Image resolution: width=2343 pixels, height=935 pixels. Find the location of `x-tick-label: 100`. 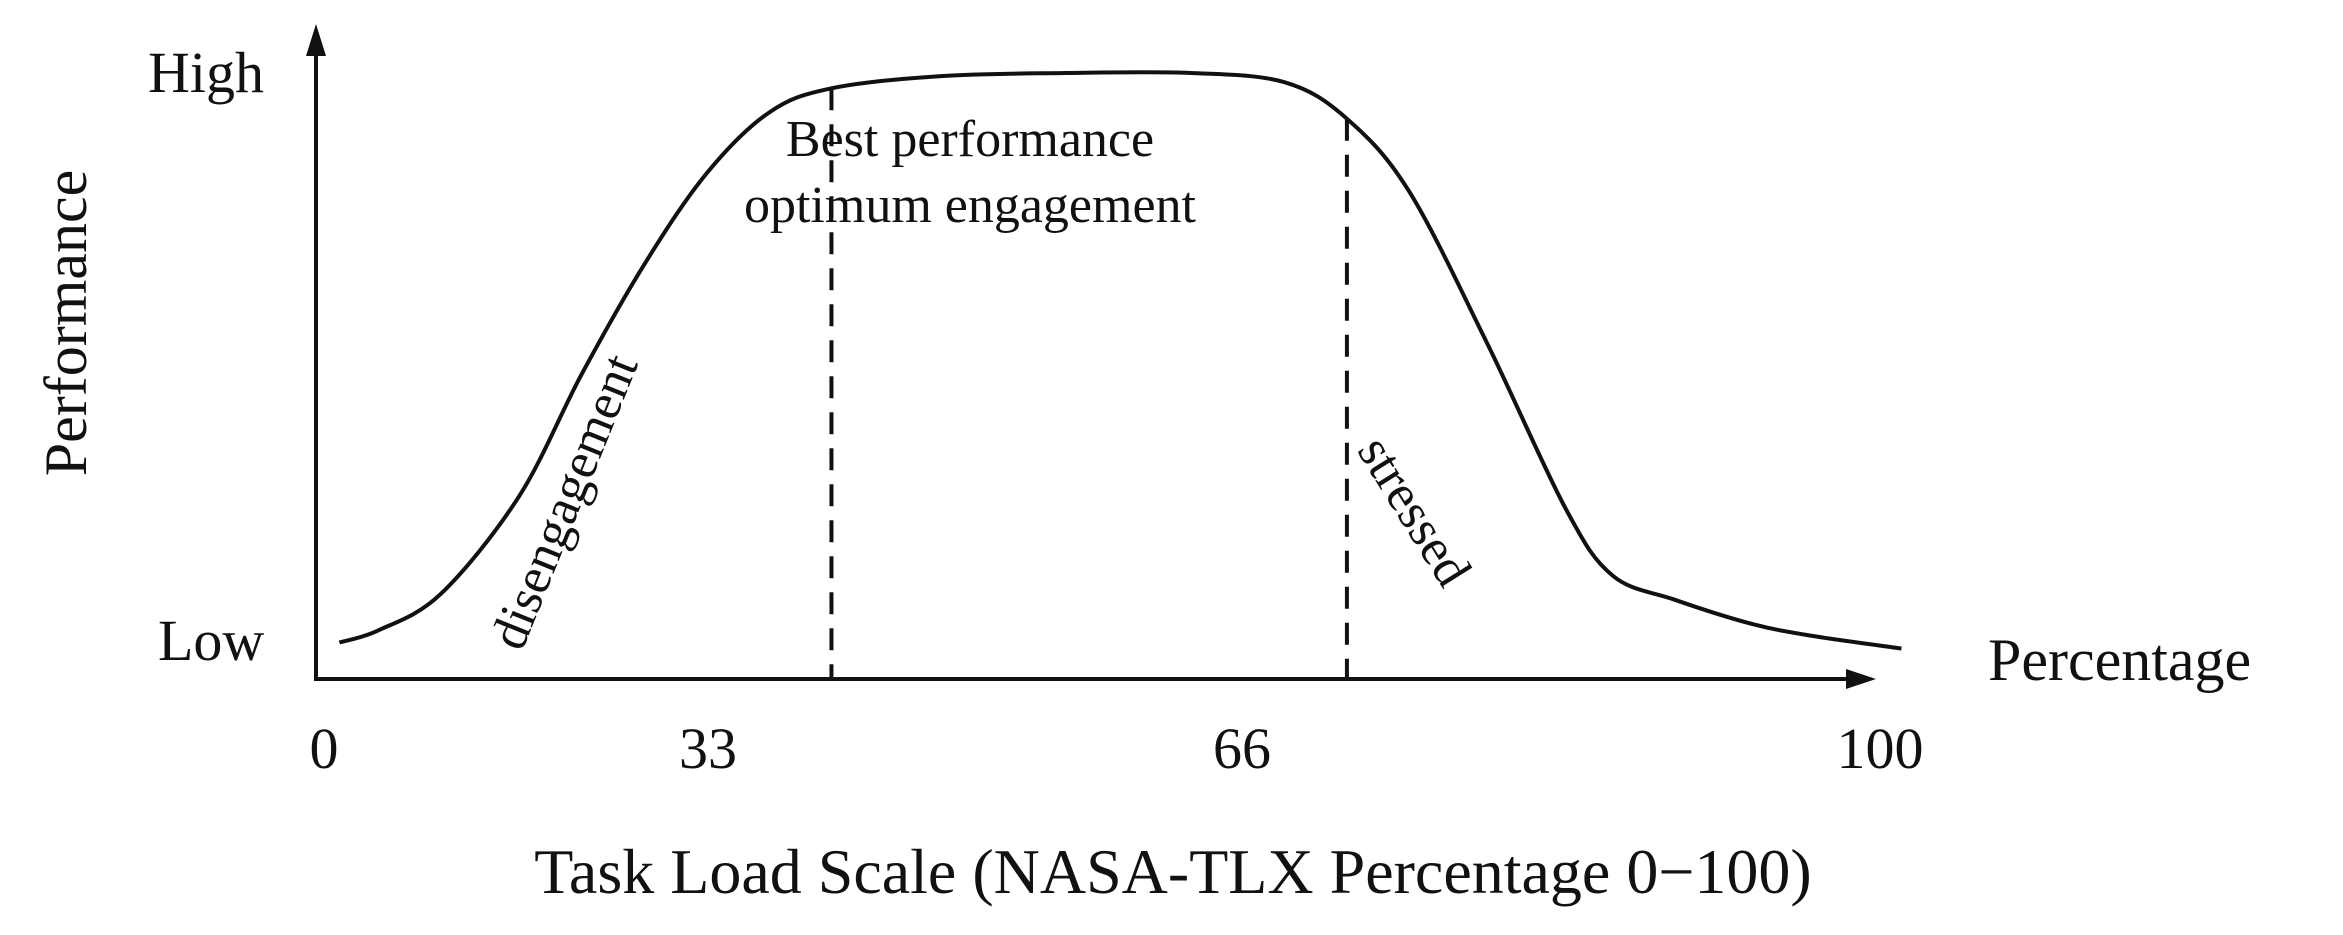

x-tick-label: 100 is located at coordinates (1880, 748).